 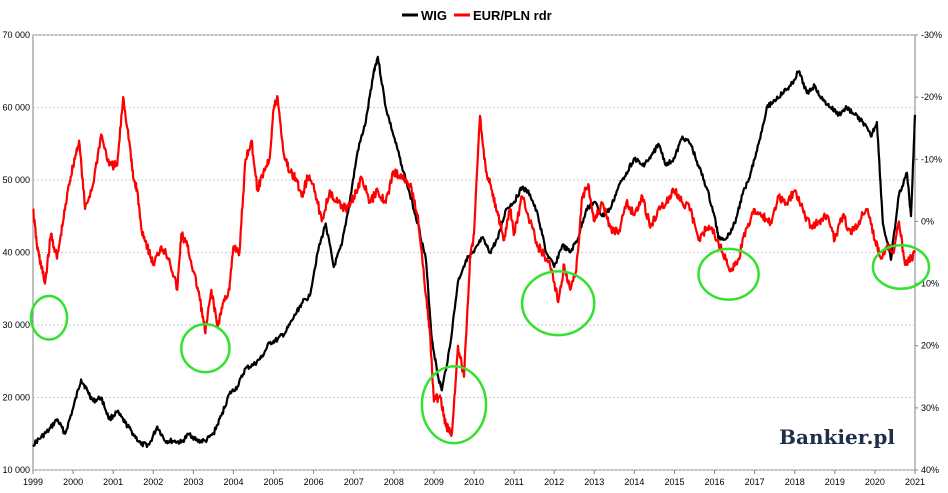 I want to click on right-tick-label: 30%, so click(x=930, y=408).